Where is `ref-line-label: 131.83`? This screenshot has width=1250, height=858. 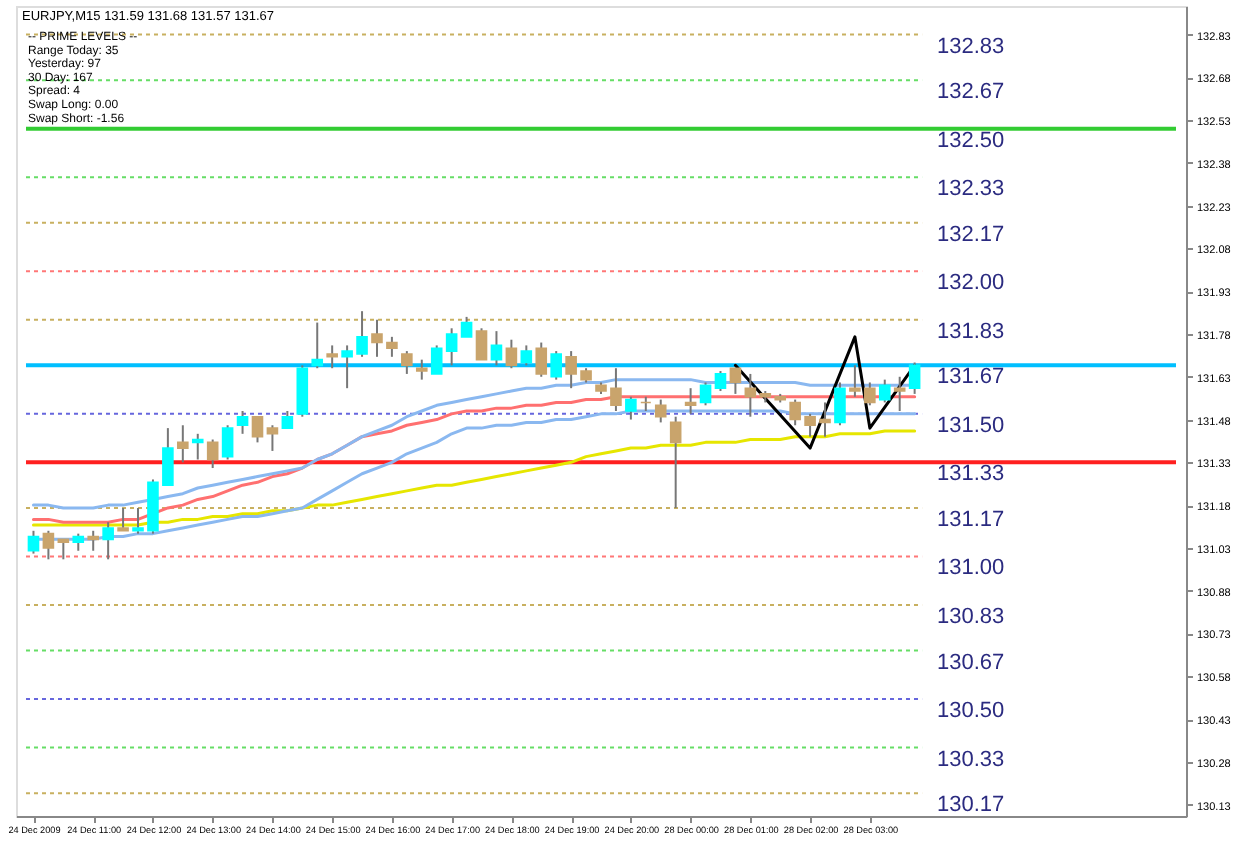 ref-line-label: 131.83 is located at coordinates (971, 331).